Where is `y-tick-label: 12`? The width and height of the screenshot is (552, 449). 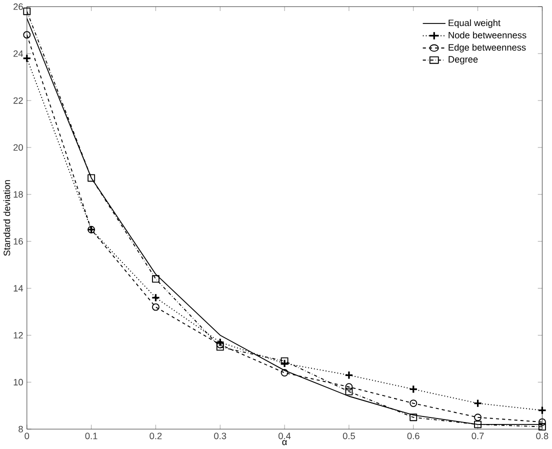 y-tick-label: 12 is located at coordinates (18, 335).